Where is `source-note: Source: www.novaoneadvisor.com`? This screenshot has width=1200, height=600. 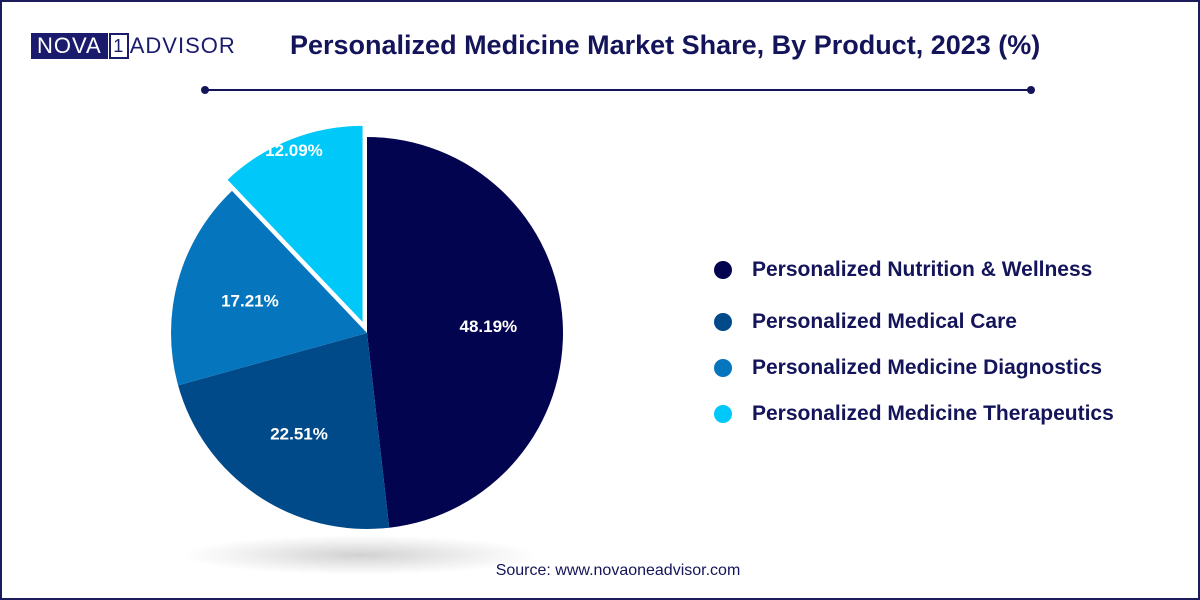 source-note: Source: www.novaoneadvisor.com is located at coordinates (618, 570).